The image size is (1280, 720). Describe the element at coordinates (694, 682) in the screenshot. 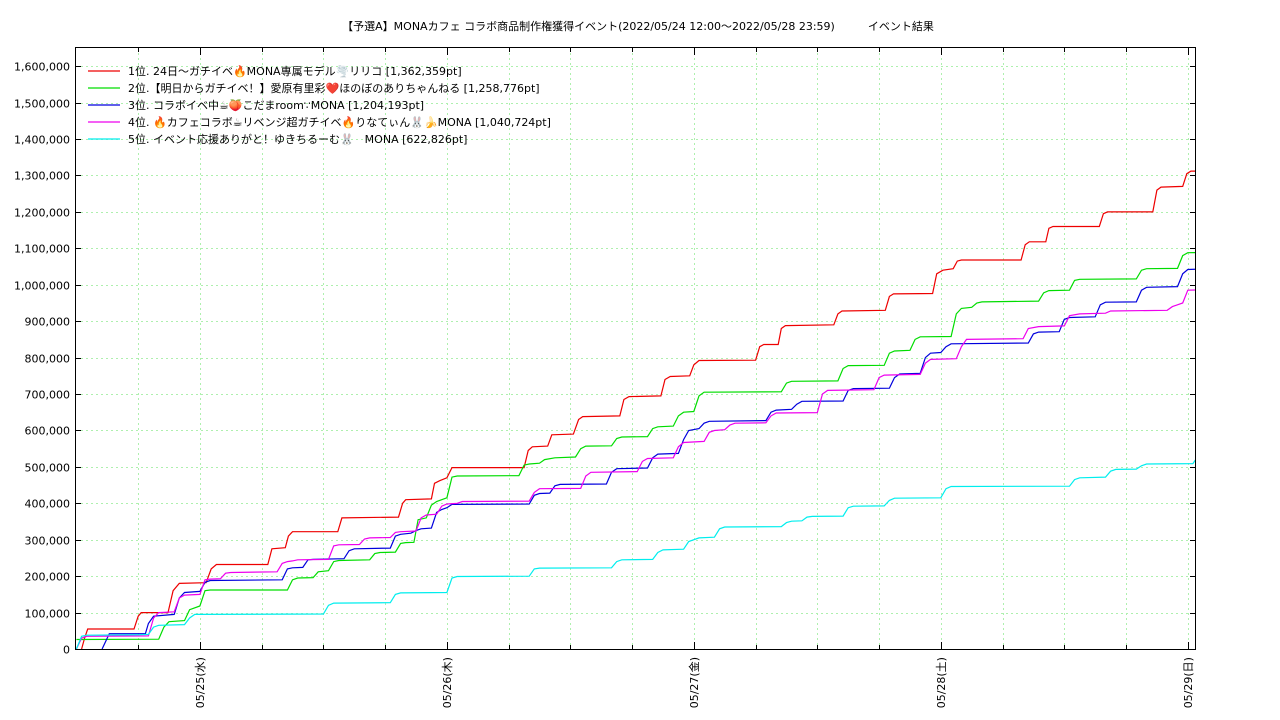

I see `x-tick-label: 05/27(金)` at that location.